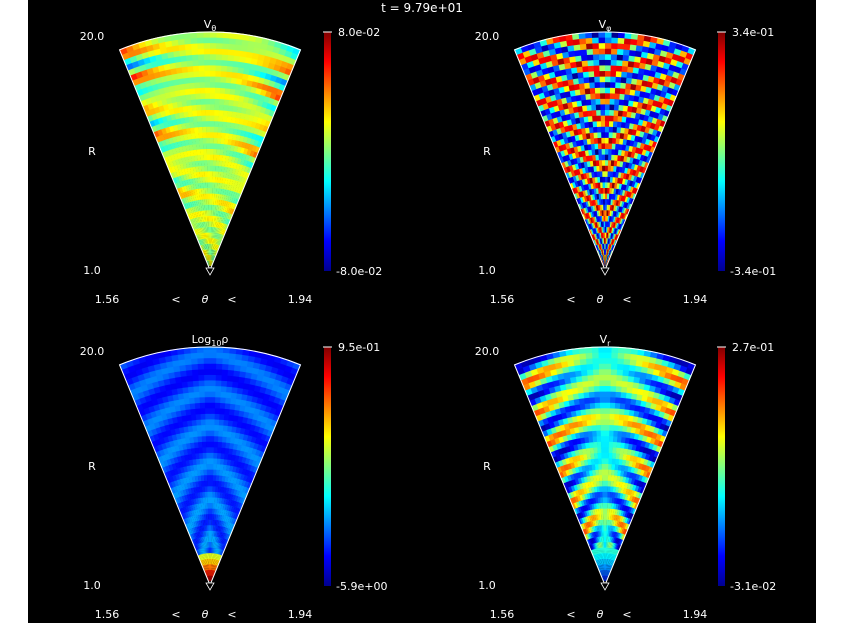 The width and height of the screenshot is (845, 623). What do you see at coordinates (753, 586) in the screenshot?
I see `colorbar-min-label: -3.1e-02` at bounding box center [753, 586].